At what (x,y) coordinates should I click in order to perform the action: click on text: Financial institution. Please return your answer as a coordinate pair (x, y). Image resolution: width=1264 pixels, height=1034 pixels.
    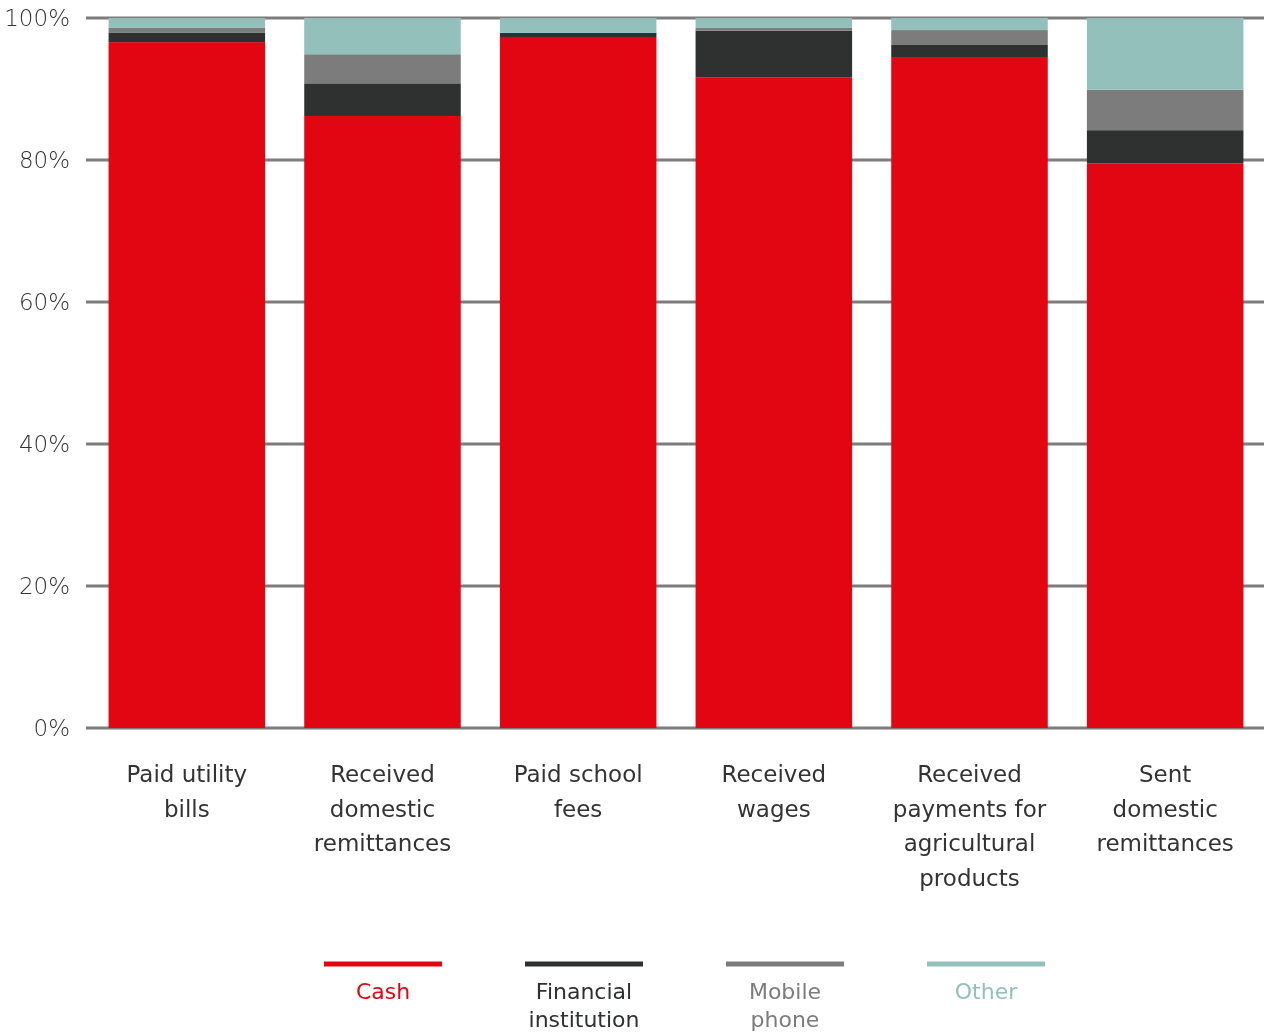
    Looking at the image, I should click on (584, 1005).